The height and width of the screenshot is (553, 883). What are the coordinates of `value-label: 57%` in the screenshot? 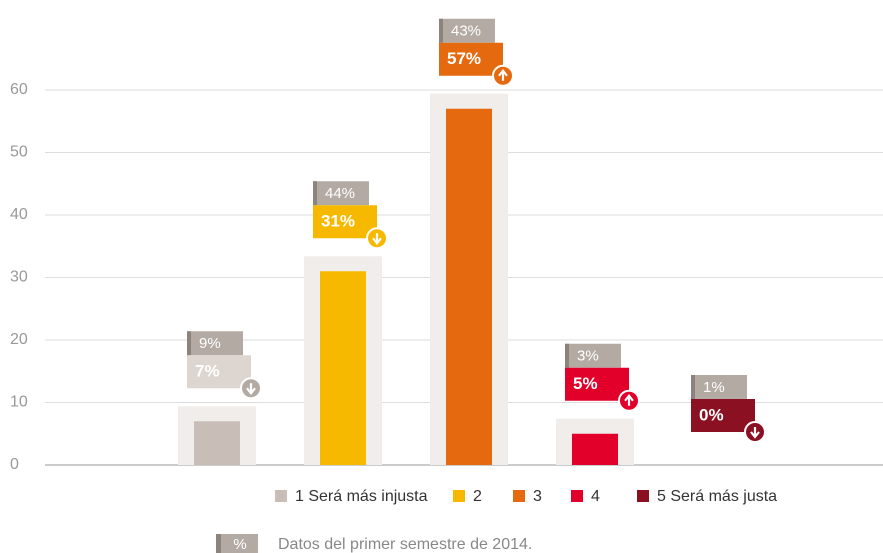 It's located at (464, 58).